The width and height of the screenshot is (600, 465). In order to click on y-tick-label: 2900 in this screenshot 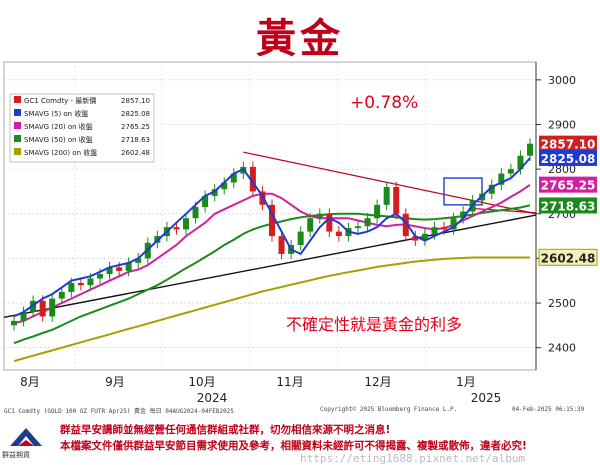, I will do `click(562, 124)`.